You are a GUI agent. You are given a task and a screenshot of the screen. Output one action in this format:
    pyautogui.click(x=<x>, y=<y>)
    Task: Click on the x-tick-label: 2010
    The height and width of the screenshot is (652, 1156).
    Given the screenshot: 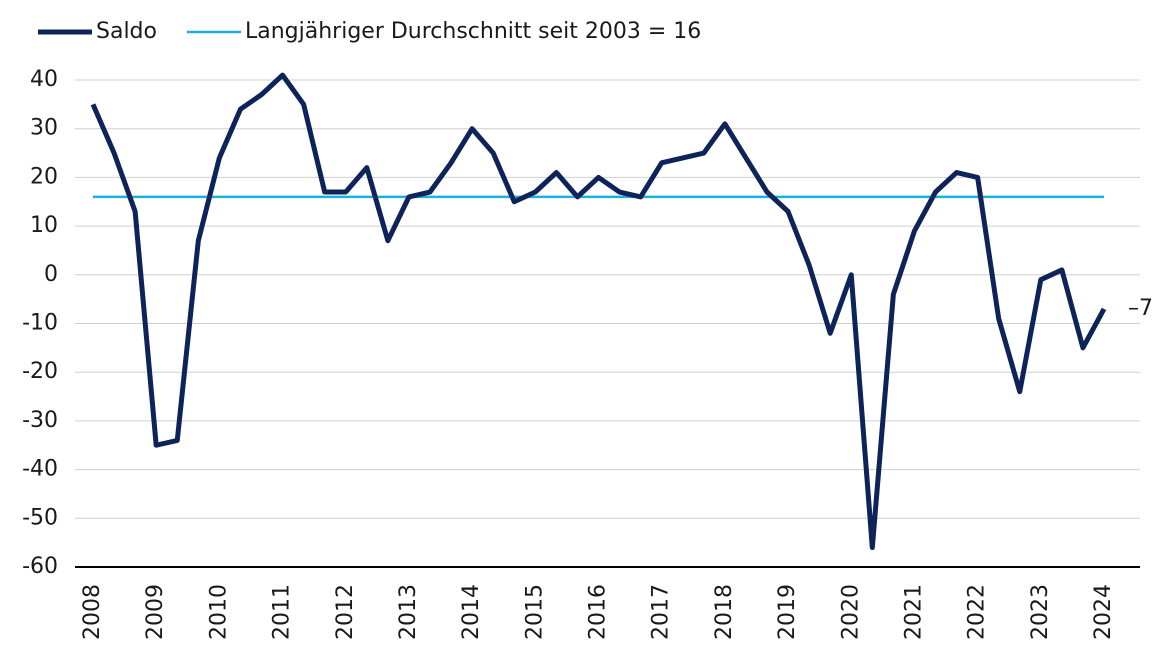 What is the action you would take?
    pyautogui.click(x=218, y=612)
    